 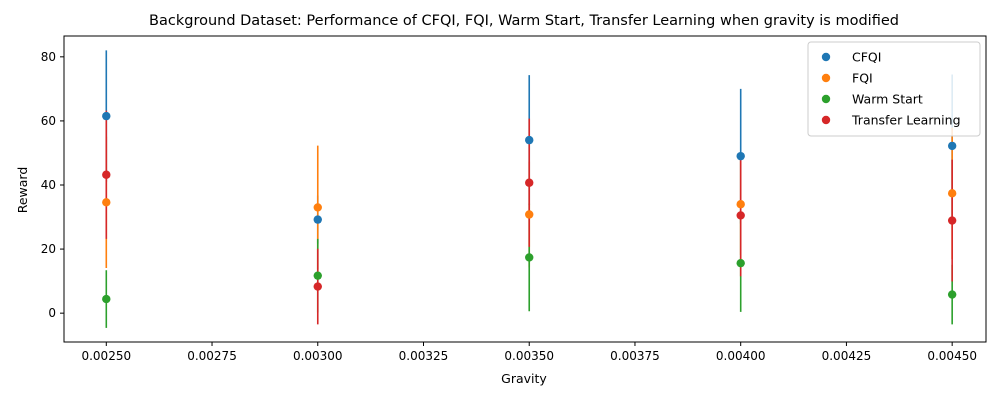 I want to click on legend-label: Warm Start, so click(x=887, y=99).